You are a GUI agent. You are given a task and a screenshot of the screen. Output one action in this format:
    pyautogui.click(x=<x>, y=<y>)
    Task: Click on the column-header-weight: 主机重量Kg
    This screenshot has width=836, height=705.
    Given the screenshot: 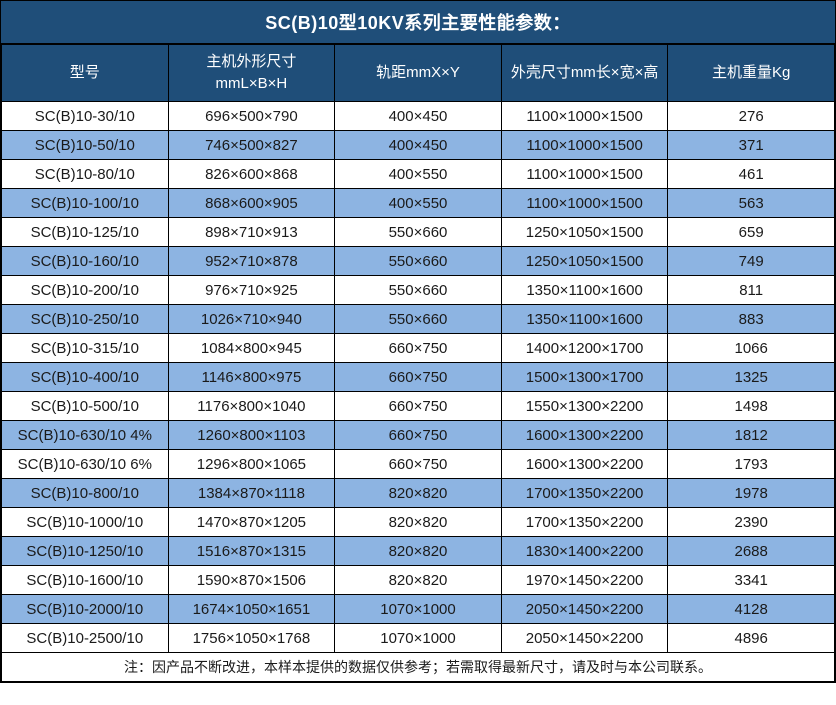 What is the action you would take?
    pyautogui.click(x=751, y=73)
    